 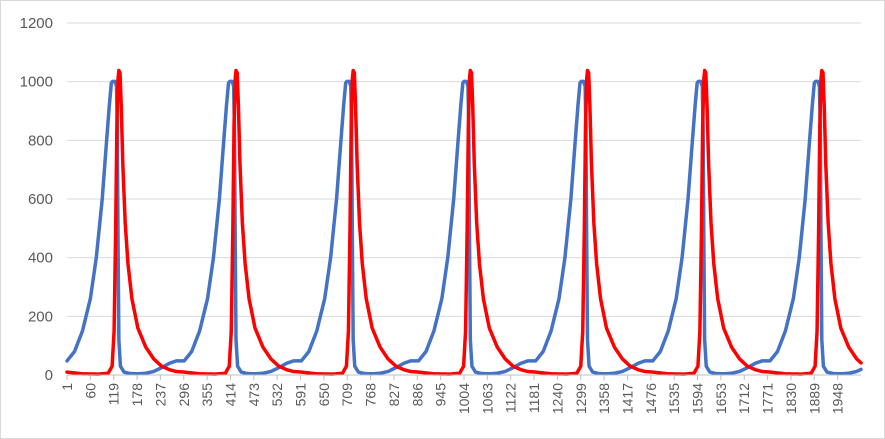 I want to click on x-tick-label: 945, so click(x=441, y=395).